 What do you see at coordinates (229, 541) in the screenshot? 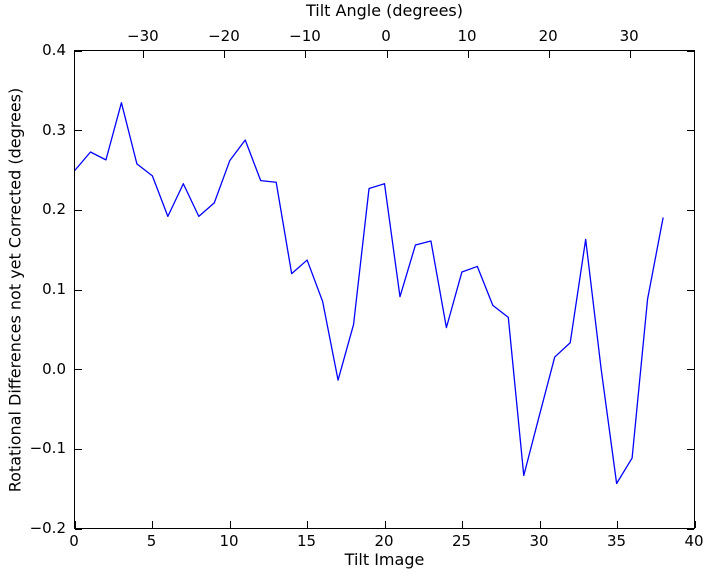
I see `x-tick-label: 10` at bounding box center [229, 541].